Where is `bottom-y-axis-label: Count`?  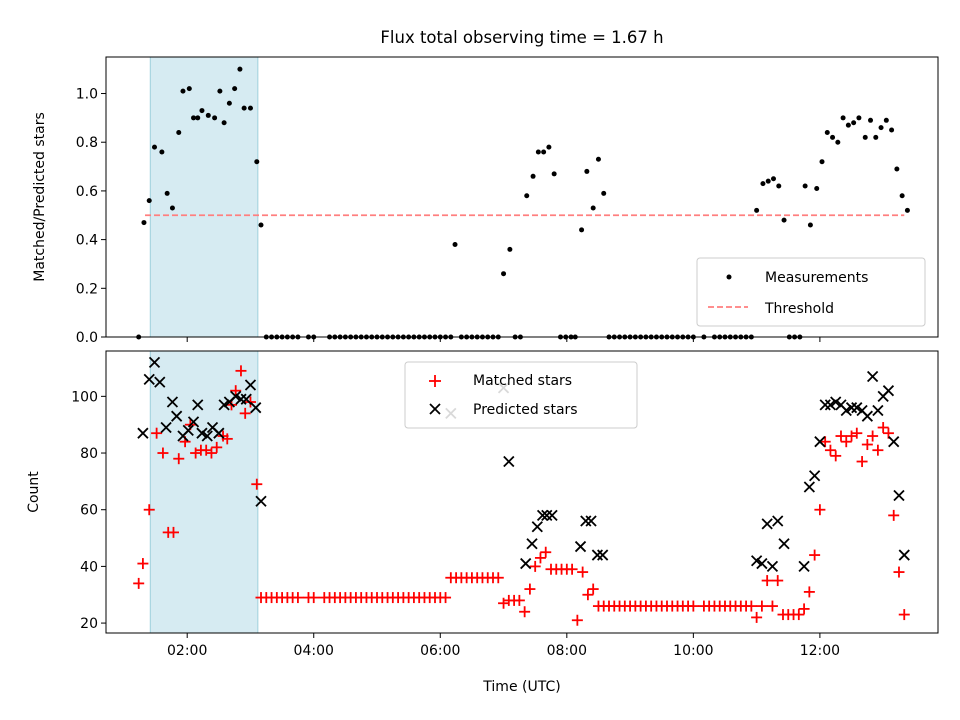 bottom-y-axis-label: Count is located at coordinates (34, 492).